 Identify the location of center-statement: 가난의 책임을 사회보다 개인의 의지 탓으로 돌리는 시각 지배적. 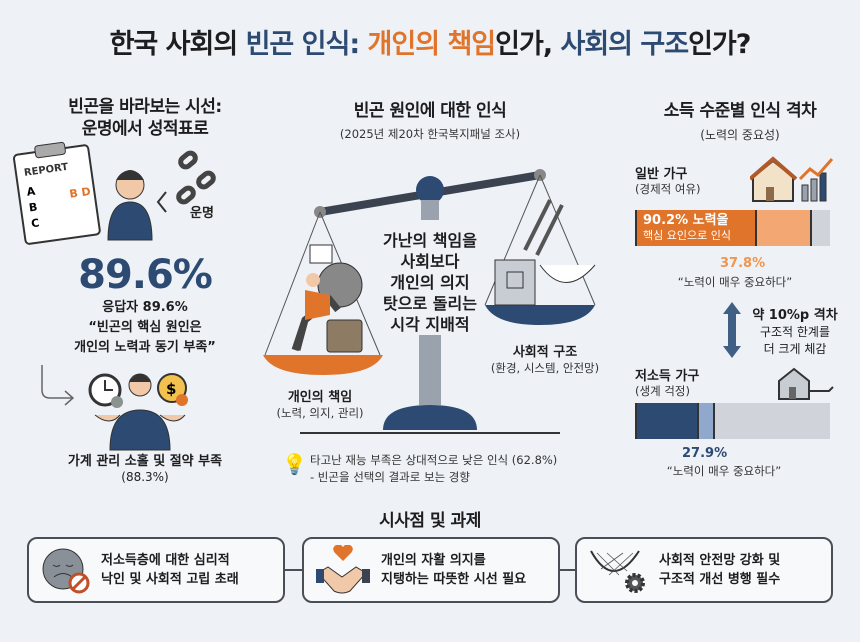
(430, 282).